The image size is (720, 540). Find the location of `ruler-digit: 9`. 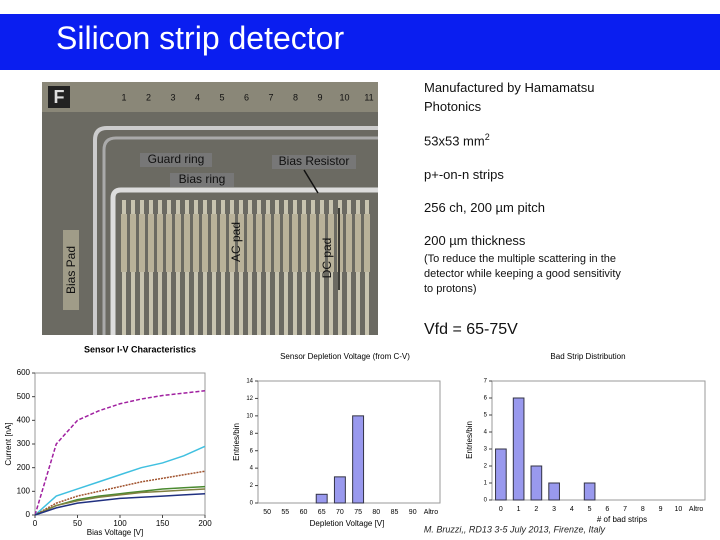

ruler-digit: 9 is located at coordinates (319, 97).